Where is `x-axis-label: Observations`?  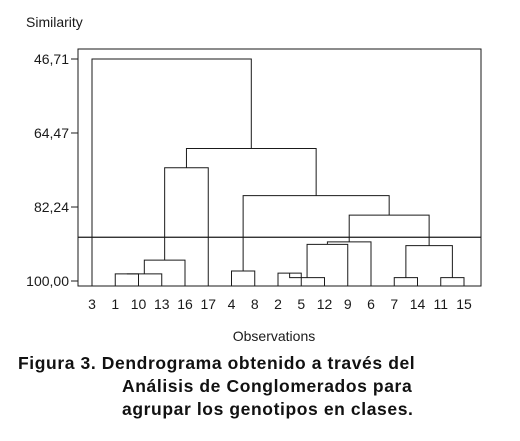
x-axis-label: Observations is located at coordinates (274, 336).